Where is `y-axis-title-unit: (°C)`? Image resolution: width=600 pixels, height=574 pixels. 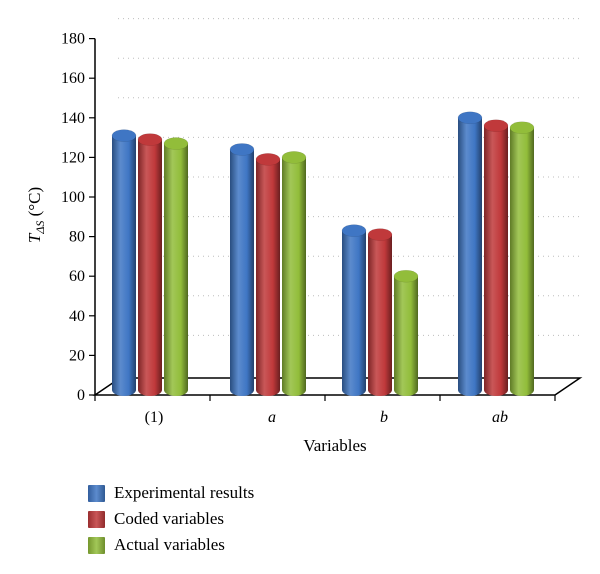 y-axis-title-unit: (°C) is located at coordinates (34, 204).